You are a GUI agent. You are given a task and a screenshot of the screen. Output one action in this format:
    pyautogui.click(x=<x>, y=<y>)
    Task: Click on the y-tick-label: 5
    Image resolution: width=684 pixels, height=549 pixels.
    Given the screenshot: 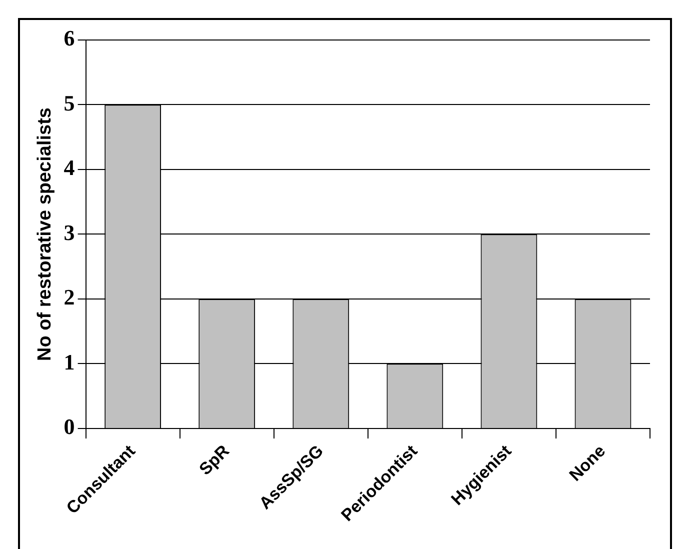 What is the action you would take?
    pyautogui.click(x=69, y=103)
    